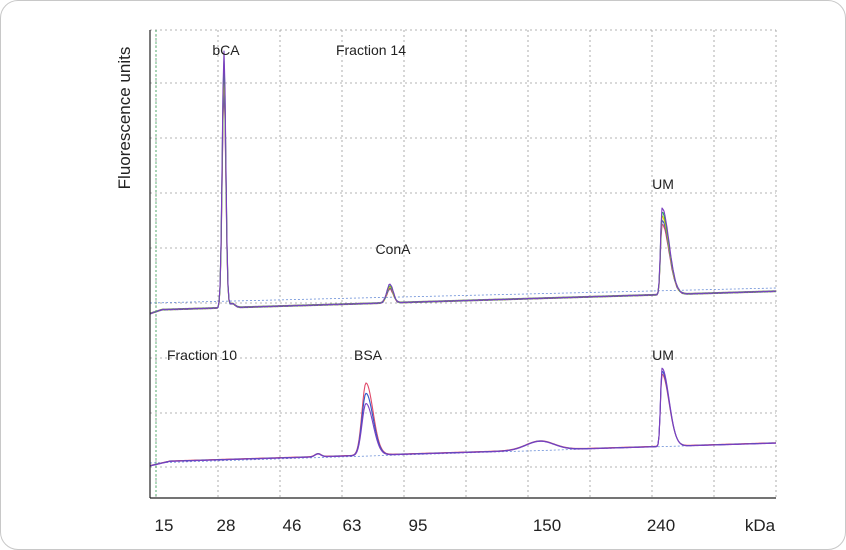  I want to click on x-tick-label: 63, so click(352, 525).